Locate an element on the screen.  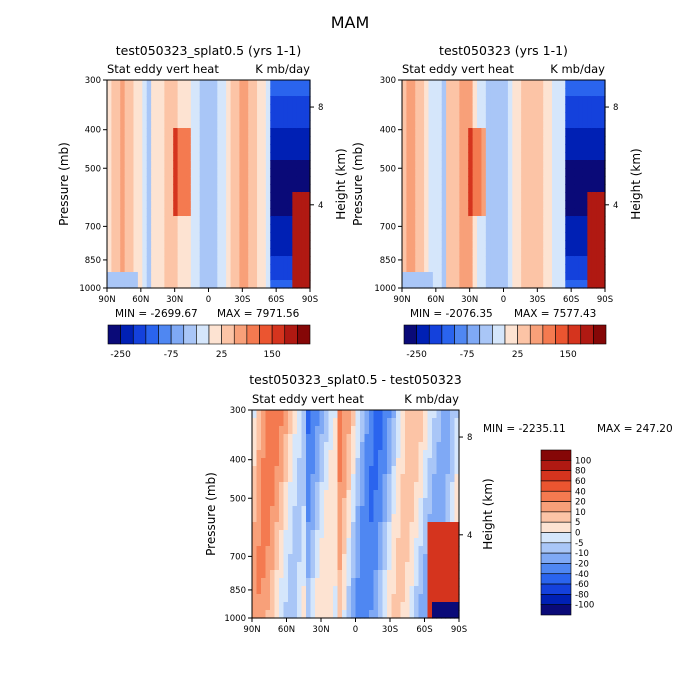
colorbar-swatch is located at coordinates (423, 334).